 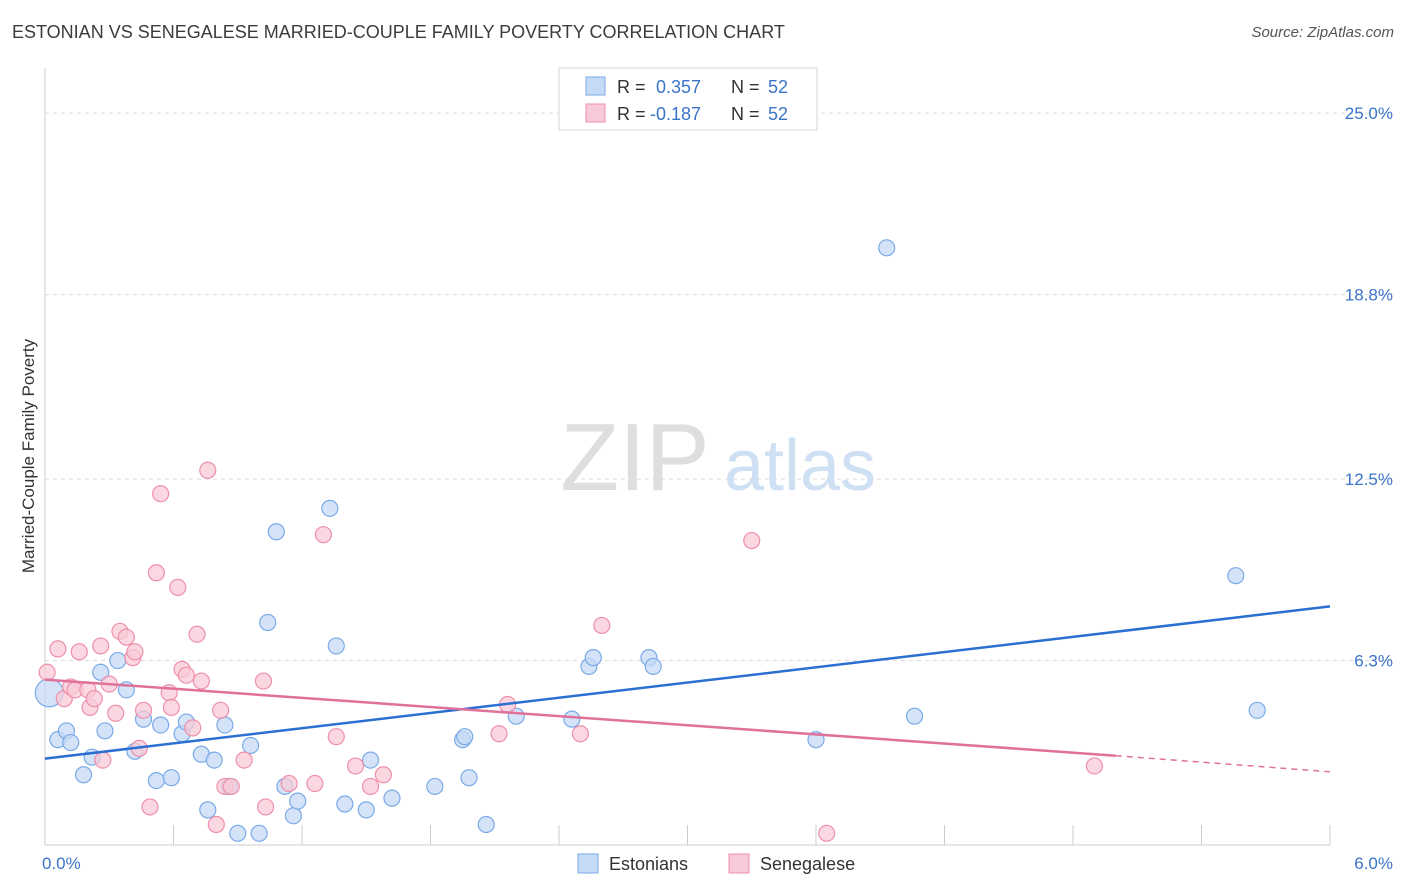 What do you see at coordinates (1322, 32) in the screenshot?
I see `chart-source: Source: ZipAtlas.com` at bounding box center [1322, 32].